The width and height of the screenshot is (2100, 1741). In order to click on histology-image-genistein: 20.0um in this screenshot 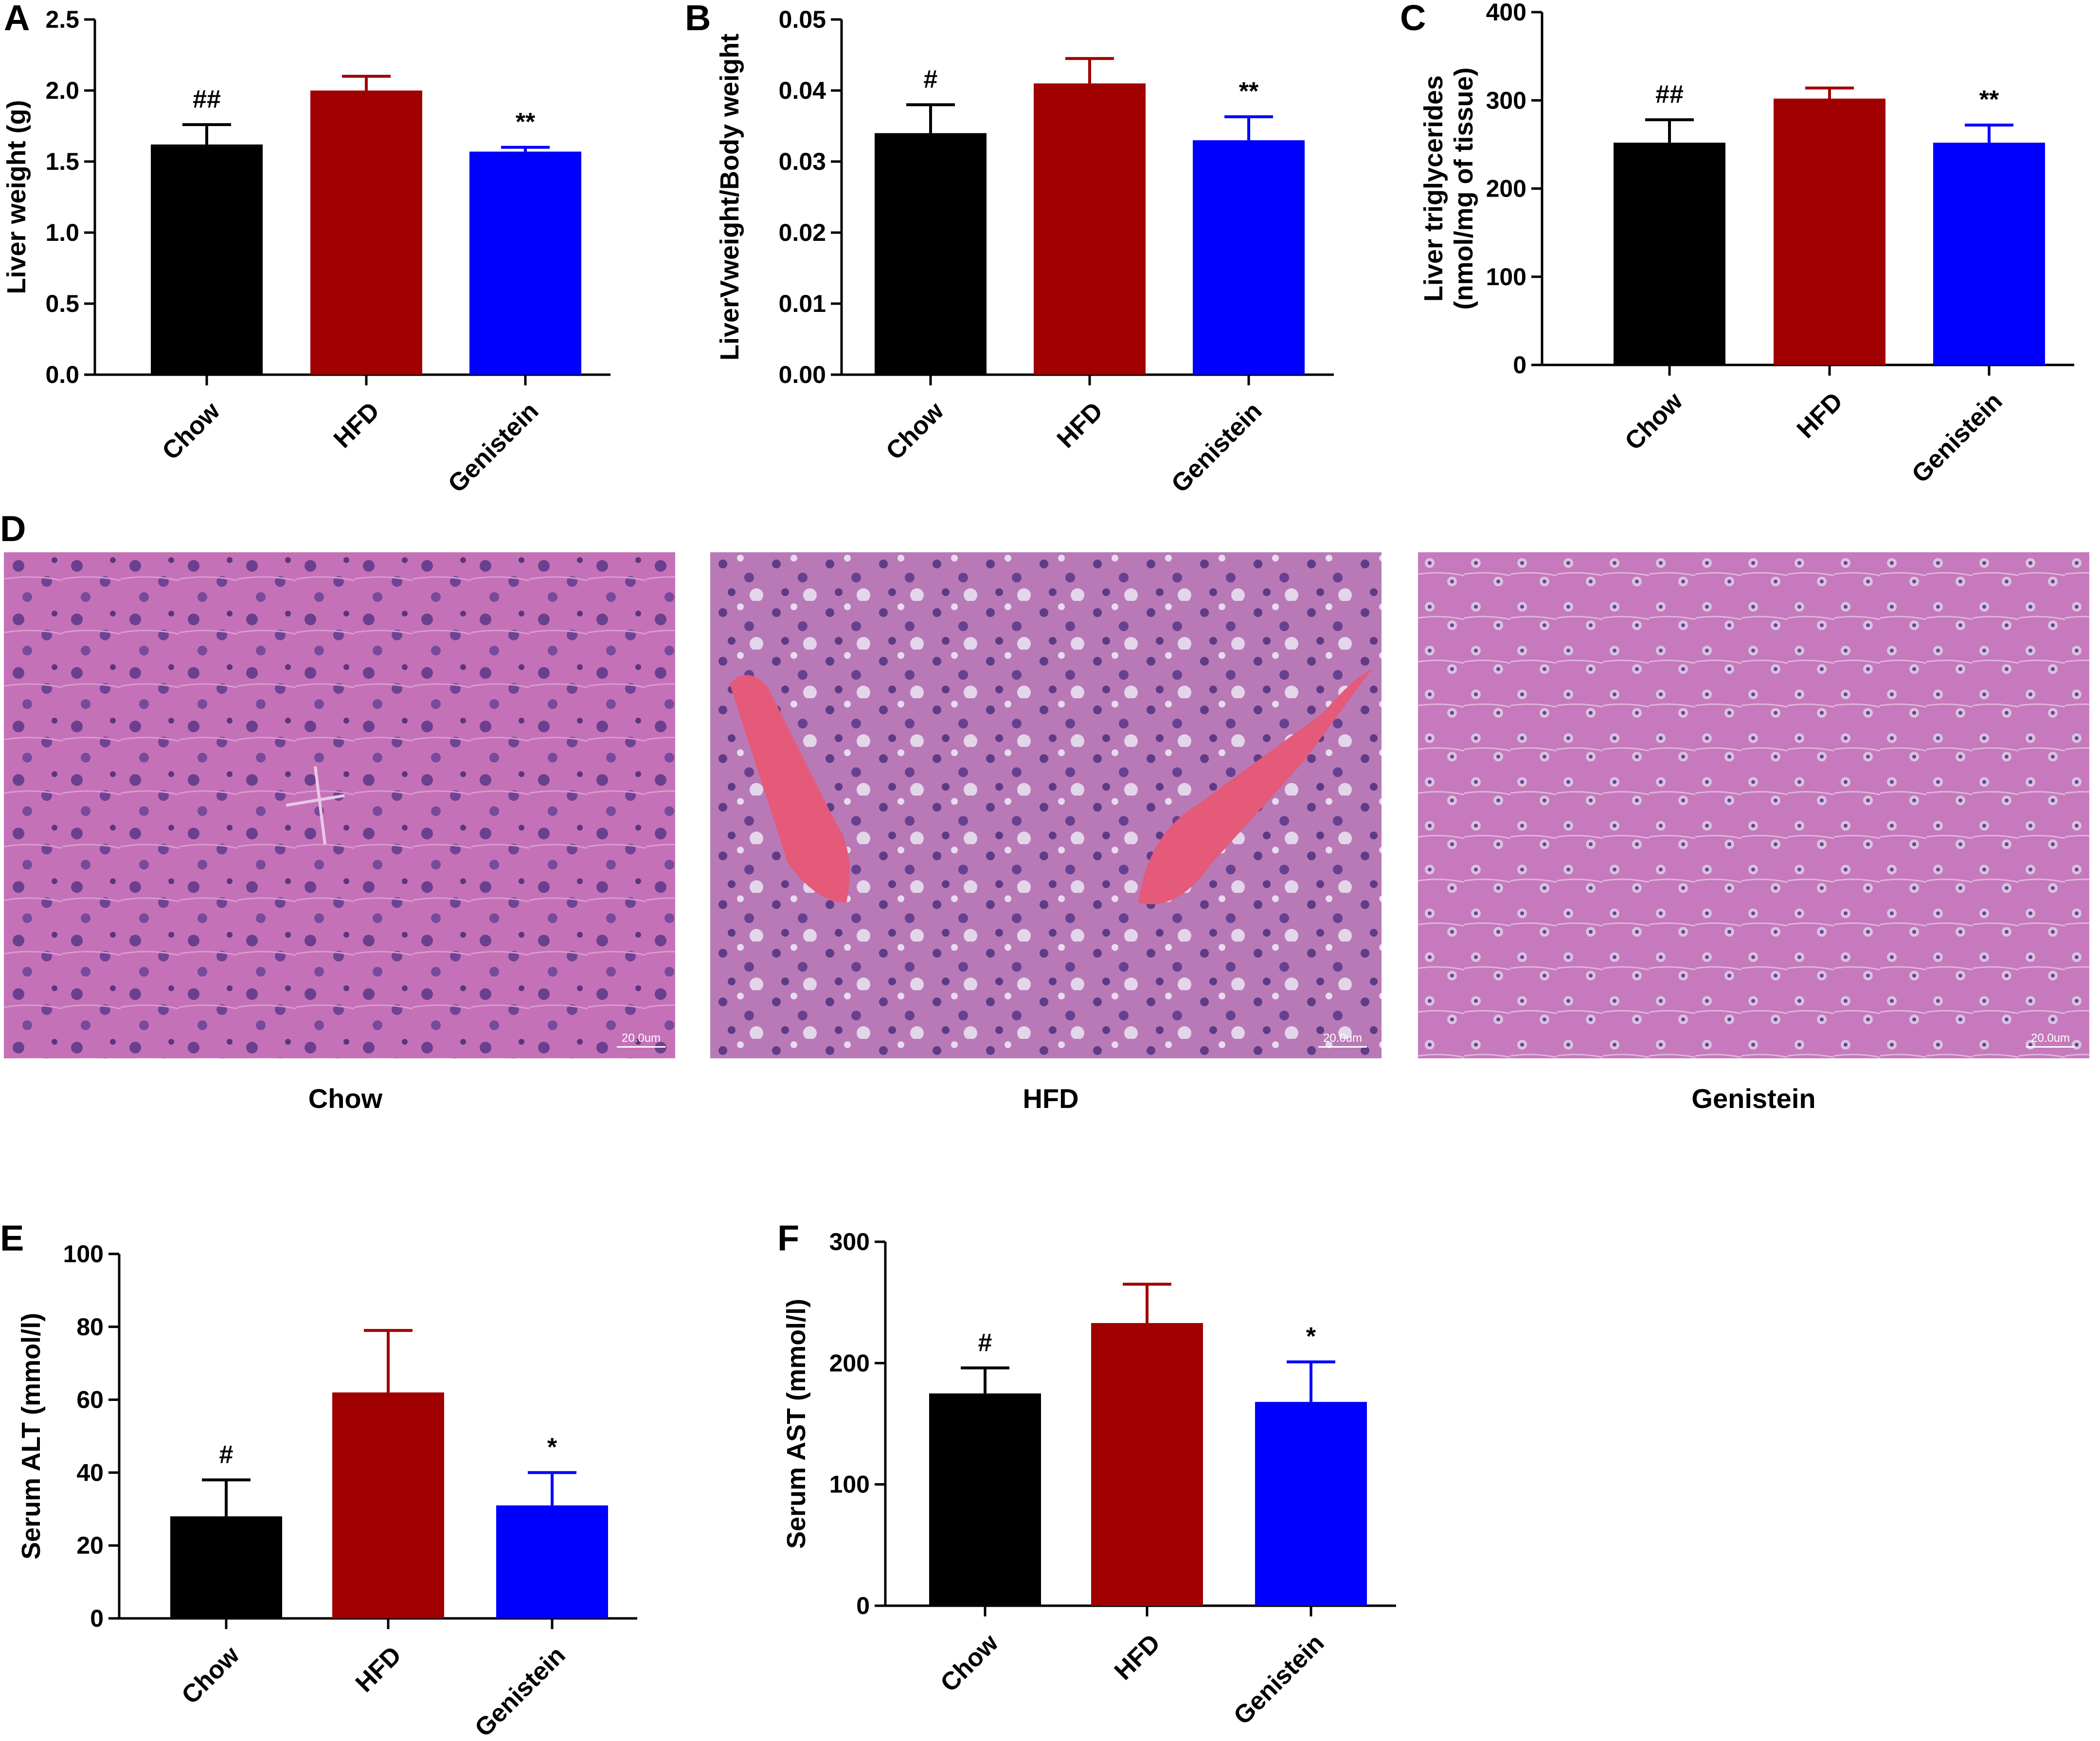, I will do `click(1753, 805)`.